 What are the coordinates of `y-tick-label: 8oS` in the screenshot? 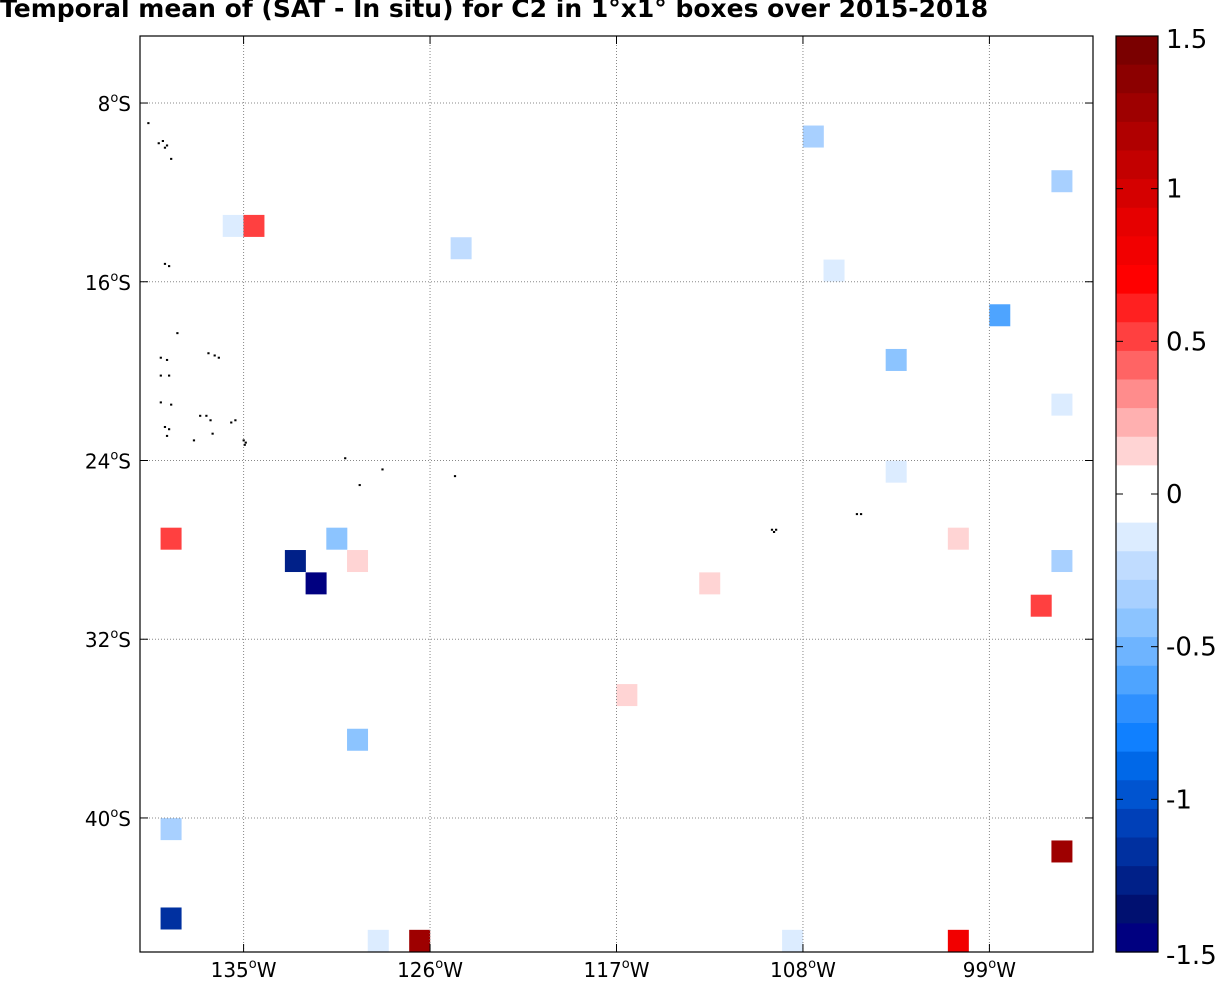 It's located at (114, 103).